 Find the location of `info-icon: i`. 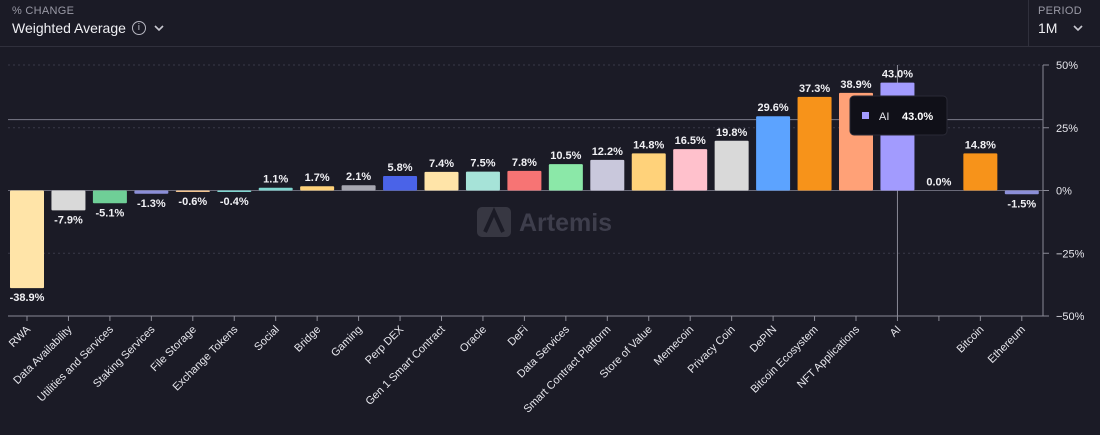

info-icon: i is located at coordinates (138, 28).